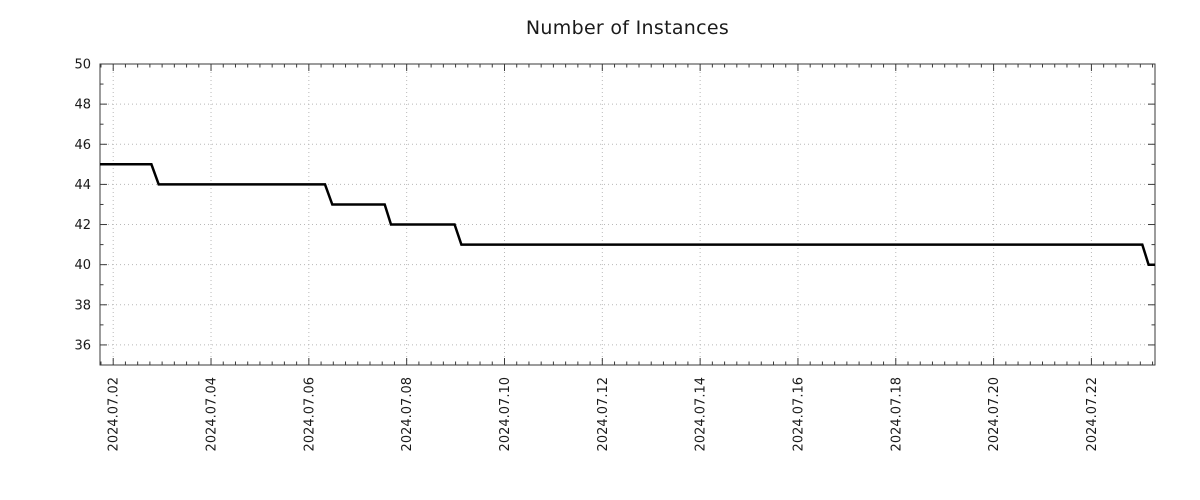 This screenshot has height=500, width=1200. I want to click on x-tick-label: 2024.07.16, so click(798, 414).